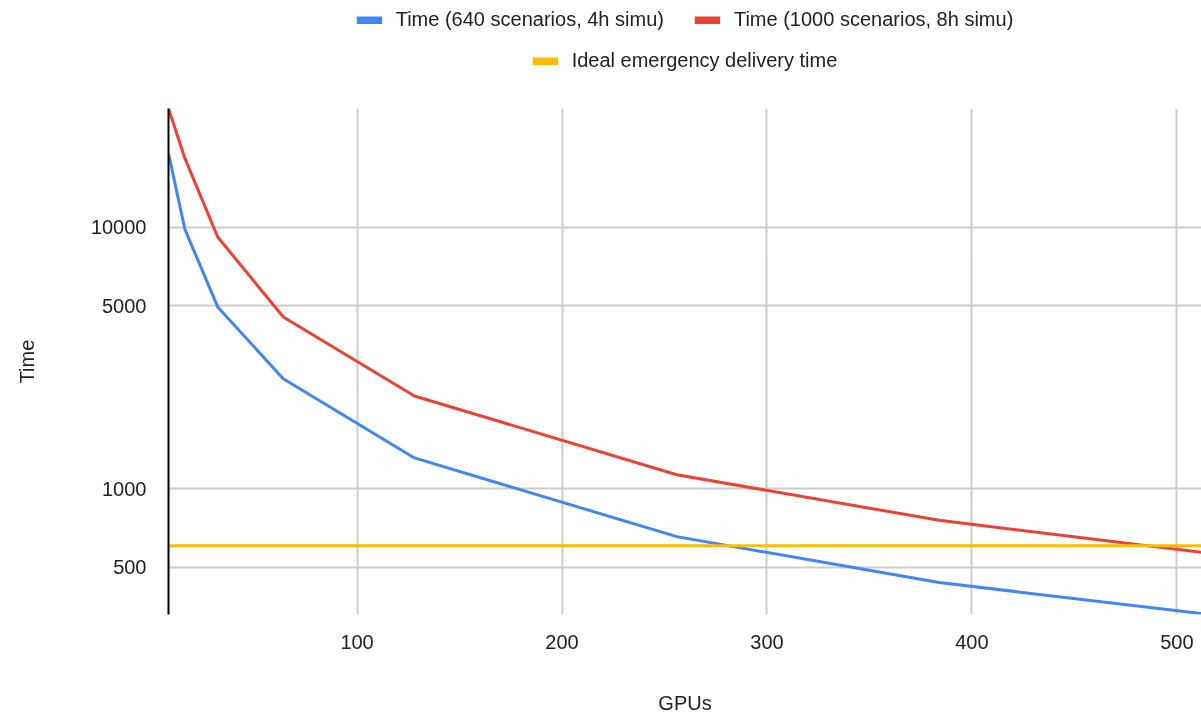 The height and width of the screenshot is (716, 1201). What do you see at coordinates (357, 641) in the screenshot?
I see `x-tick-label: 100` at bounding box center [357, 641].